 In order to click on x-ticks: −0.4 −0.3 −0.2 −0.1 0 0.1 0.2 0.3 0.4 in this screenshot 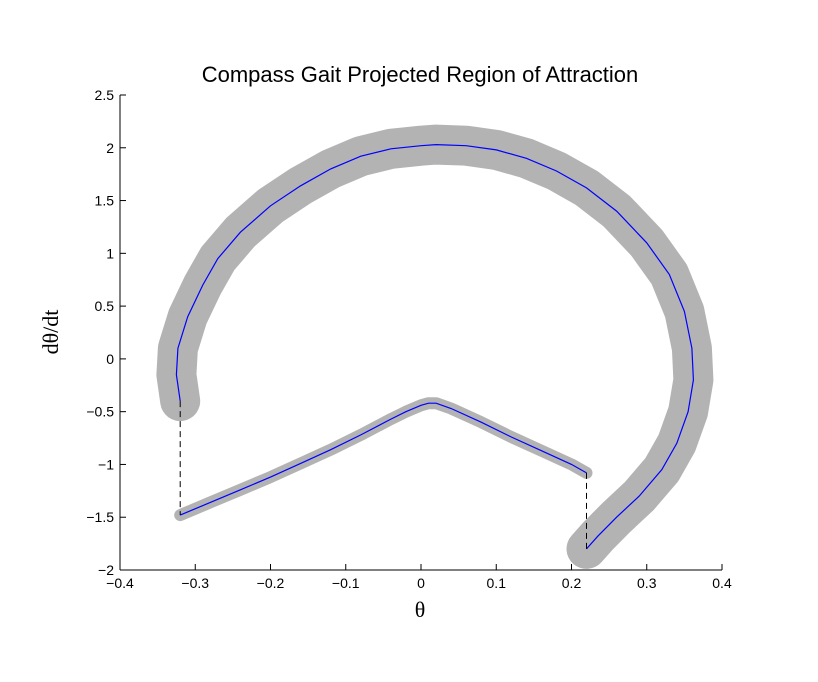, I will do `click(419, 577)`.